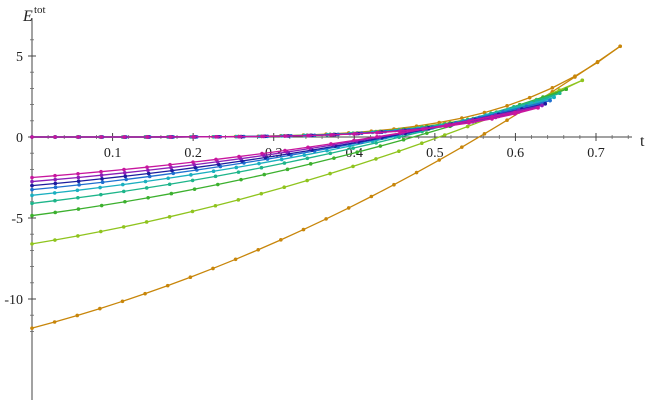  I want to click on y-axis-label: E tot, so click(34, 14).